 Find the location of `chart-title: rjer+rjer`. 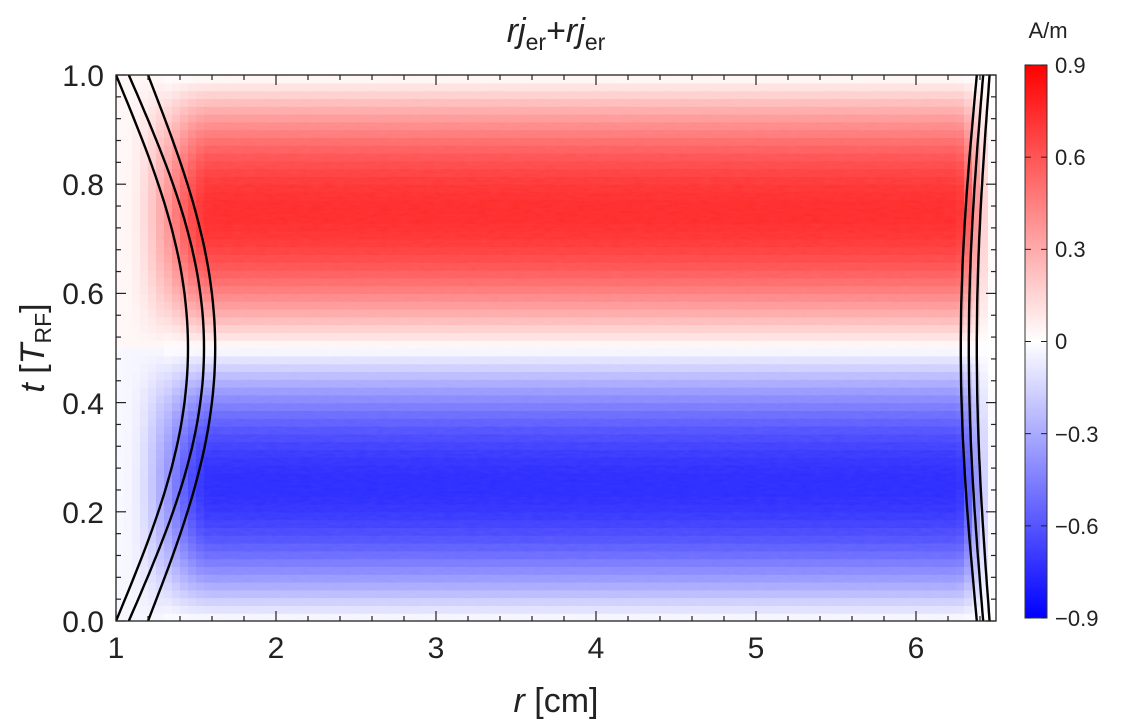

chart-title: rjer+rjer is located at coordinates (556, 33).